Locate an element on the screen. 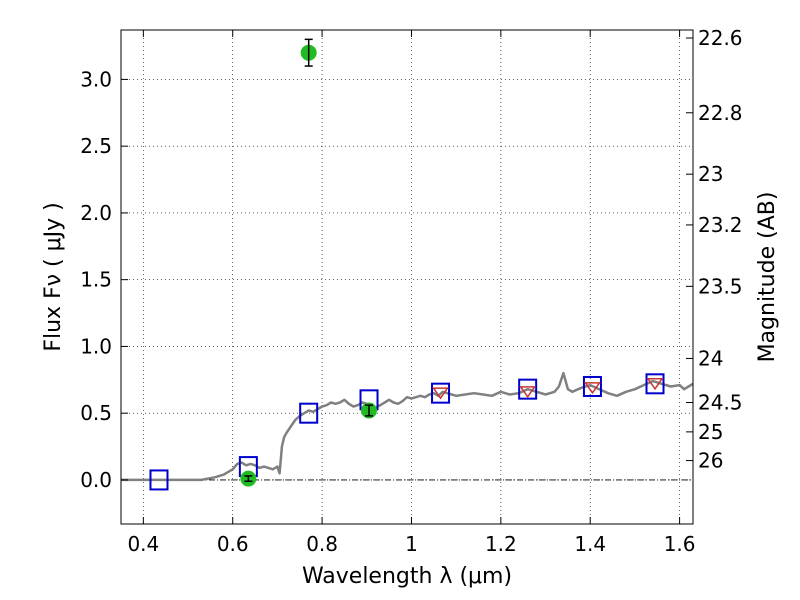 The height and width of the screenshot is (600, 800). x-tick-label: 1.2 is located at coordinates (501, 544).